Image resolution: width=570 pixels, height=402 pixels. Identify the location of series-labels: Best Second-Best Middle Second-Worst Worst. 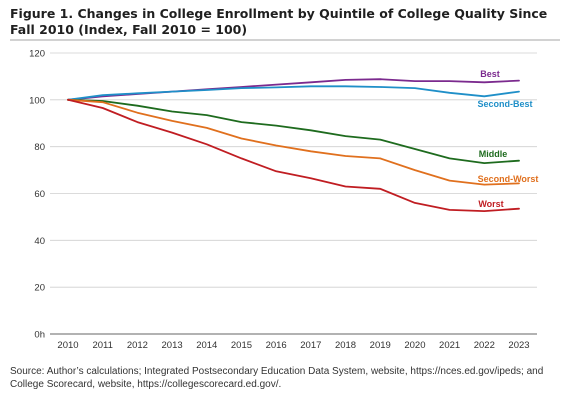
(507, 139).